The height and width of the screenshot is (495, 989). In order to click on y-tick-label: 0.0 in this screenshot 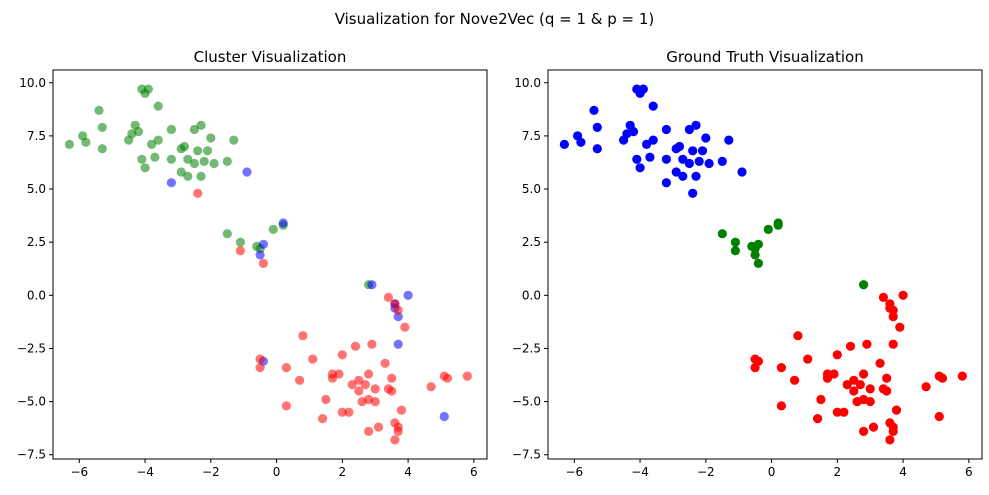, I will do `click(531, 295)`.